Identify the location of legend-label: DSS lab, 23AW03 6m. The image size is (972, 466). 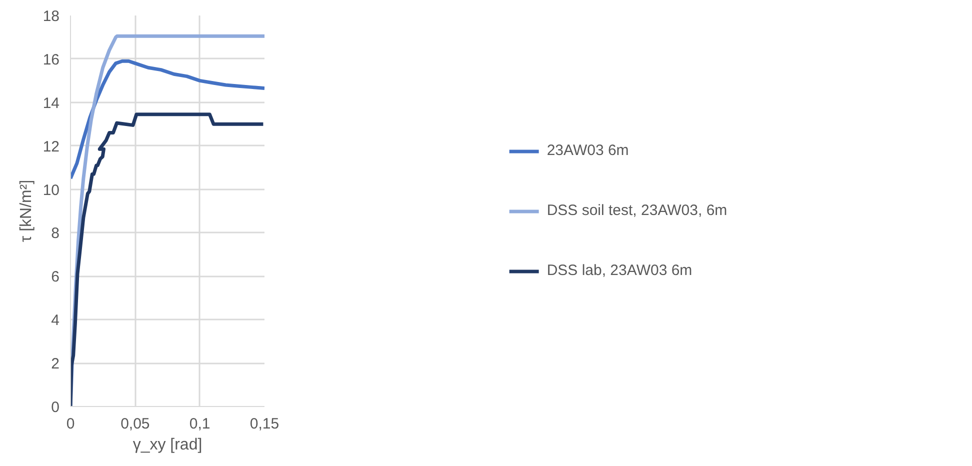
(619, 270).